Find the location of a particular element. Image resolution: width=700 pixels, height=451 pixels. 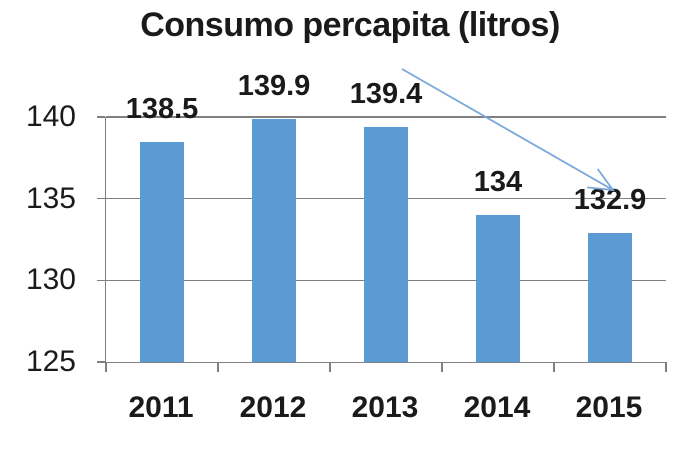

bar-value-label: 134 is located at coordinates (498, 182).